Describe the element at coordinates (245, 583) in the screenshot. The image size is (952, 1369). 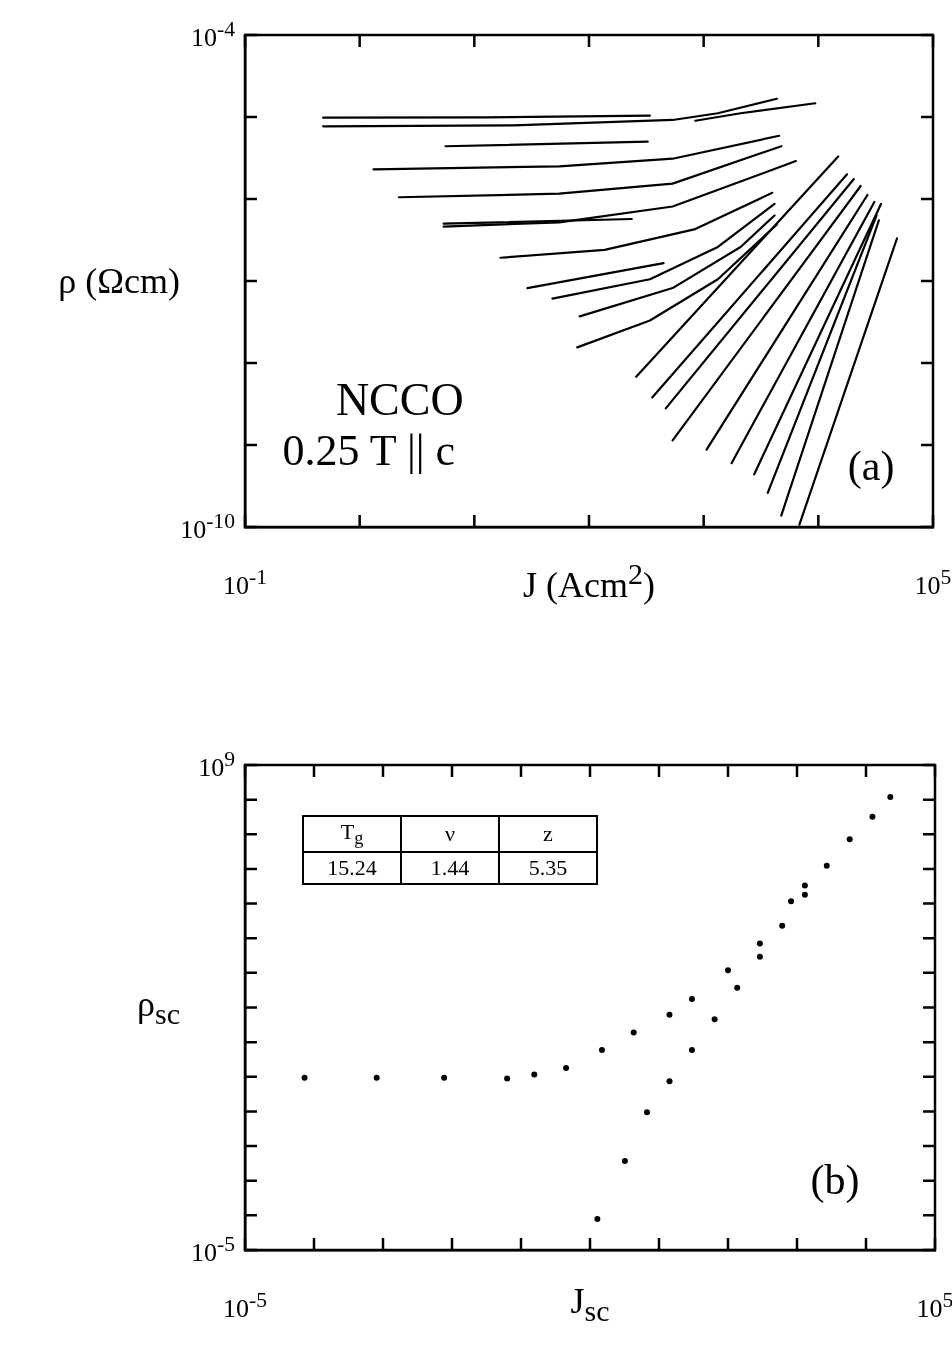
I see `x-tick-label: 10$^{-1}$` at that location.